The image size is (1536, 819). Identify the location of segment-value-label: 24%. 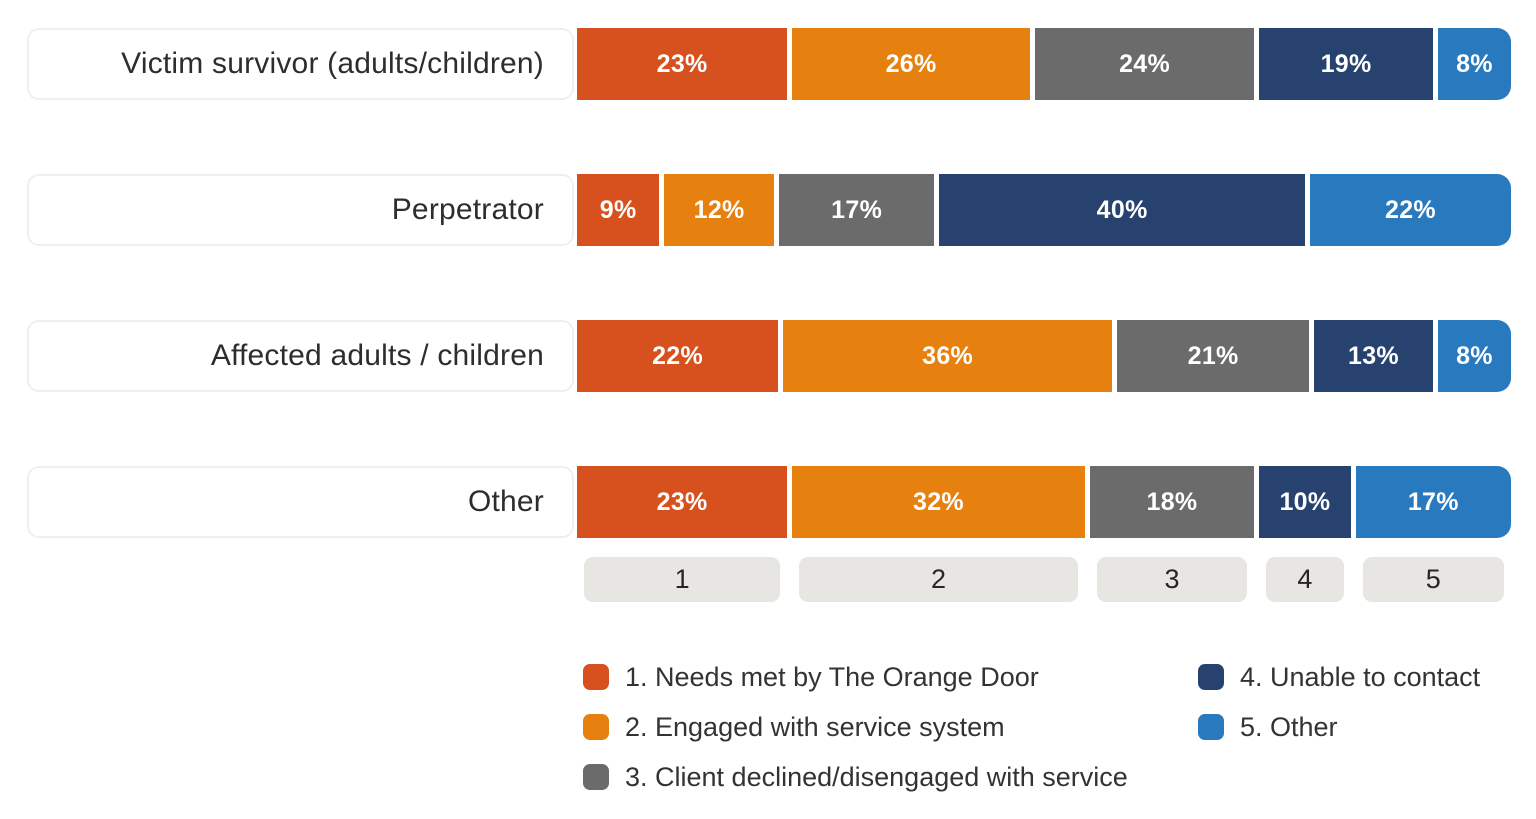
(1144, 63).